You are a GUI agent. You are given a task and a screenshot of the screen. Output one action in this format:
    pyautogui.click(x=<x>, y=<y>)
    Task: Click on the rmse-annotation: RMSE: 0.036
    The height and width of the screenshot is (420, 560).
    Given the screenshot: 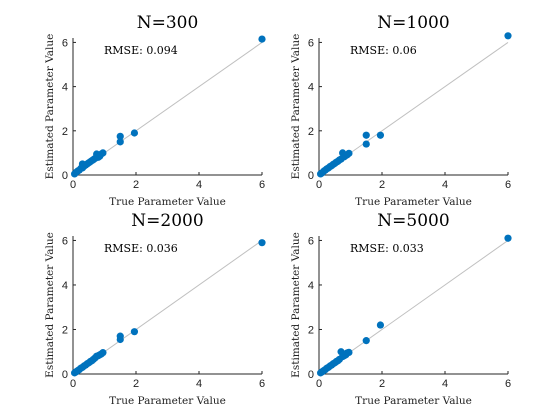 What is the action you would take?
    pyautogui.click(x=141, y=248)
    